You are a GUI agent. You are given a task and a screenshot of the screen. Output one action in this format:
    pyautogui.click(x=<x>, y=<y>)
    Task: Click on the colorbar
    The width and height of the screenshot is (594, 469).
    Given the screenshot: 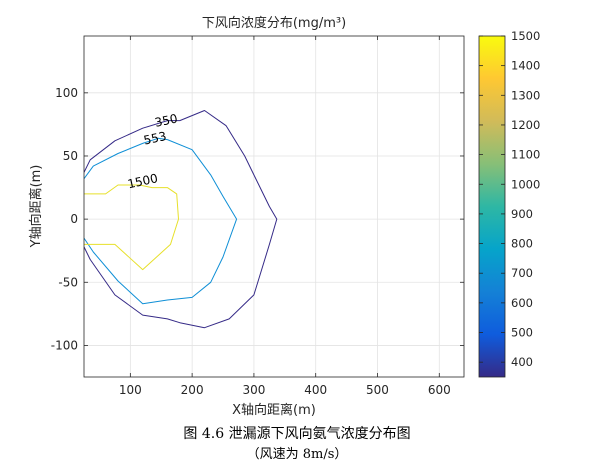 What is the action you would take?
    pyautogui.click(x=492, y=206)
    